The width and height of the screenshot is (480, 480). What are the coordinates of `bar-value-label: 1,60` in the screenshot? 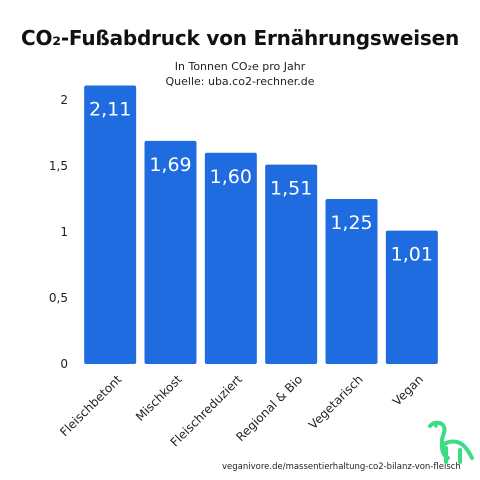 It's located at (231, 177).